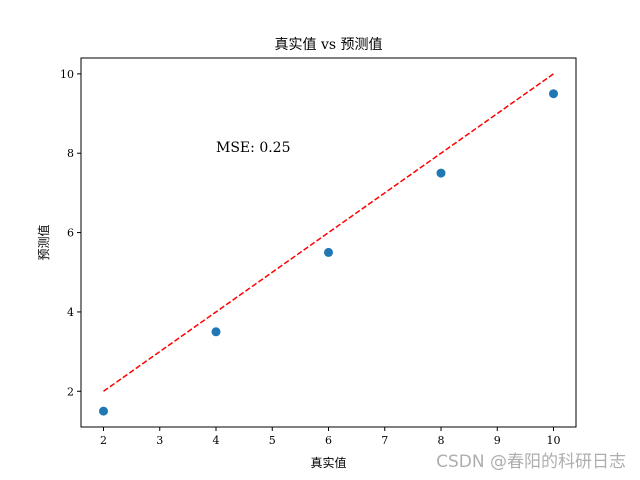 Image resolution: width=640 pixels, height=480 pixels. What do you see at coordinates (70, 153) in the screenshot?
I see `y-tick-label: 8` at bounding box center [70, 153].